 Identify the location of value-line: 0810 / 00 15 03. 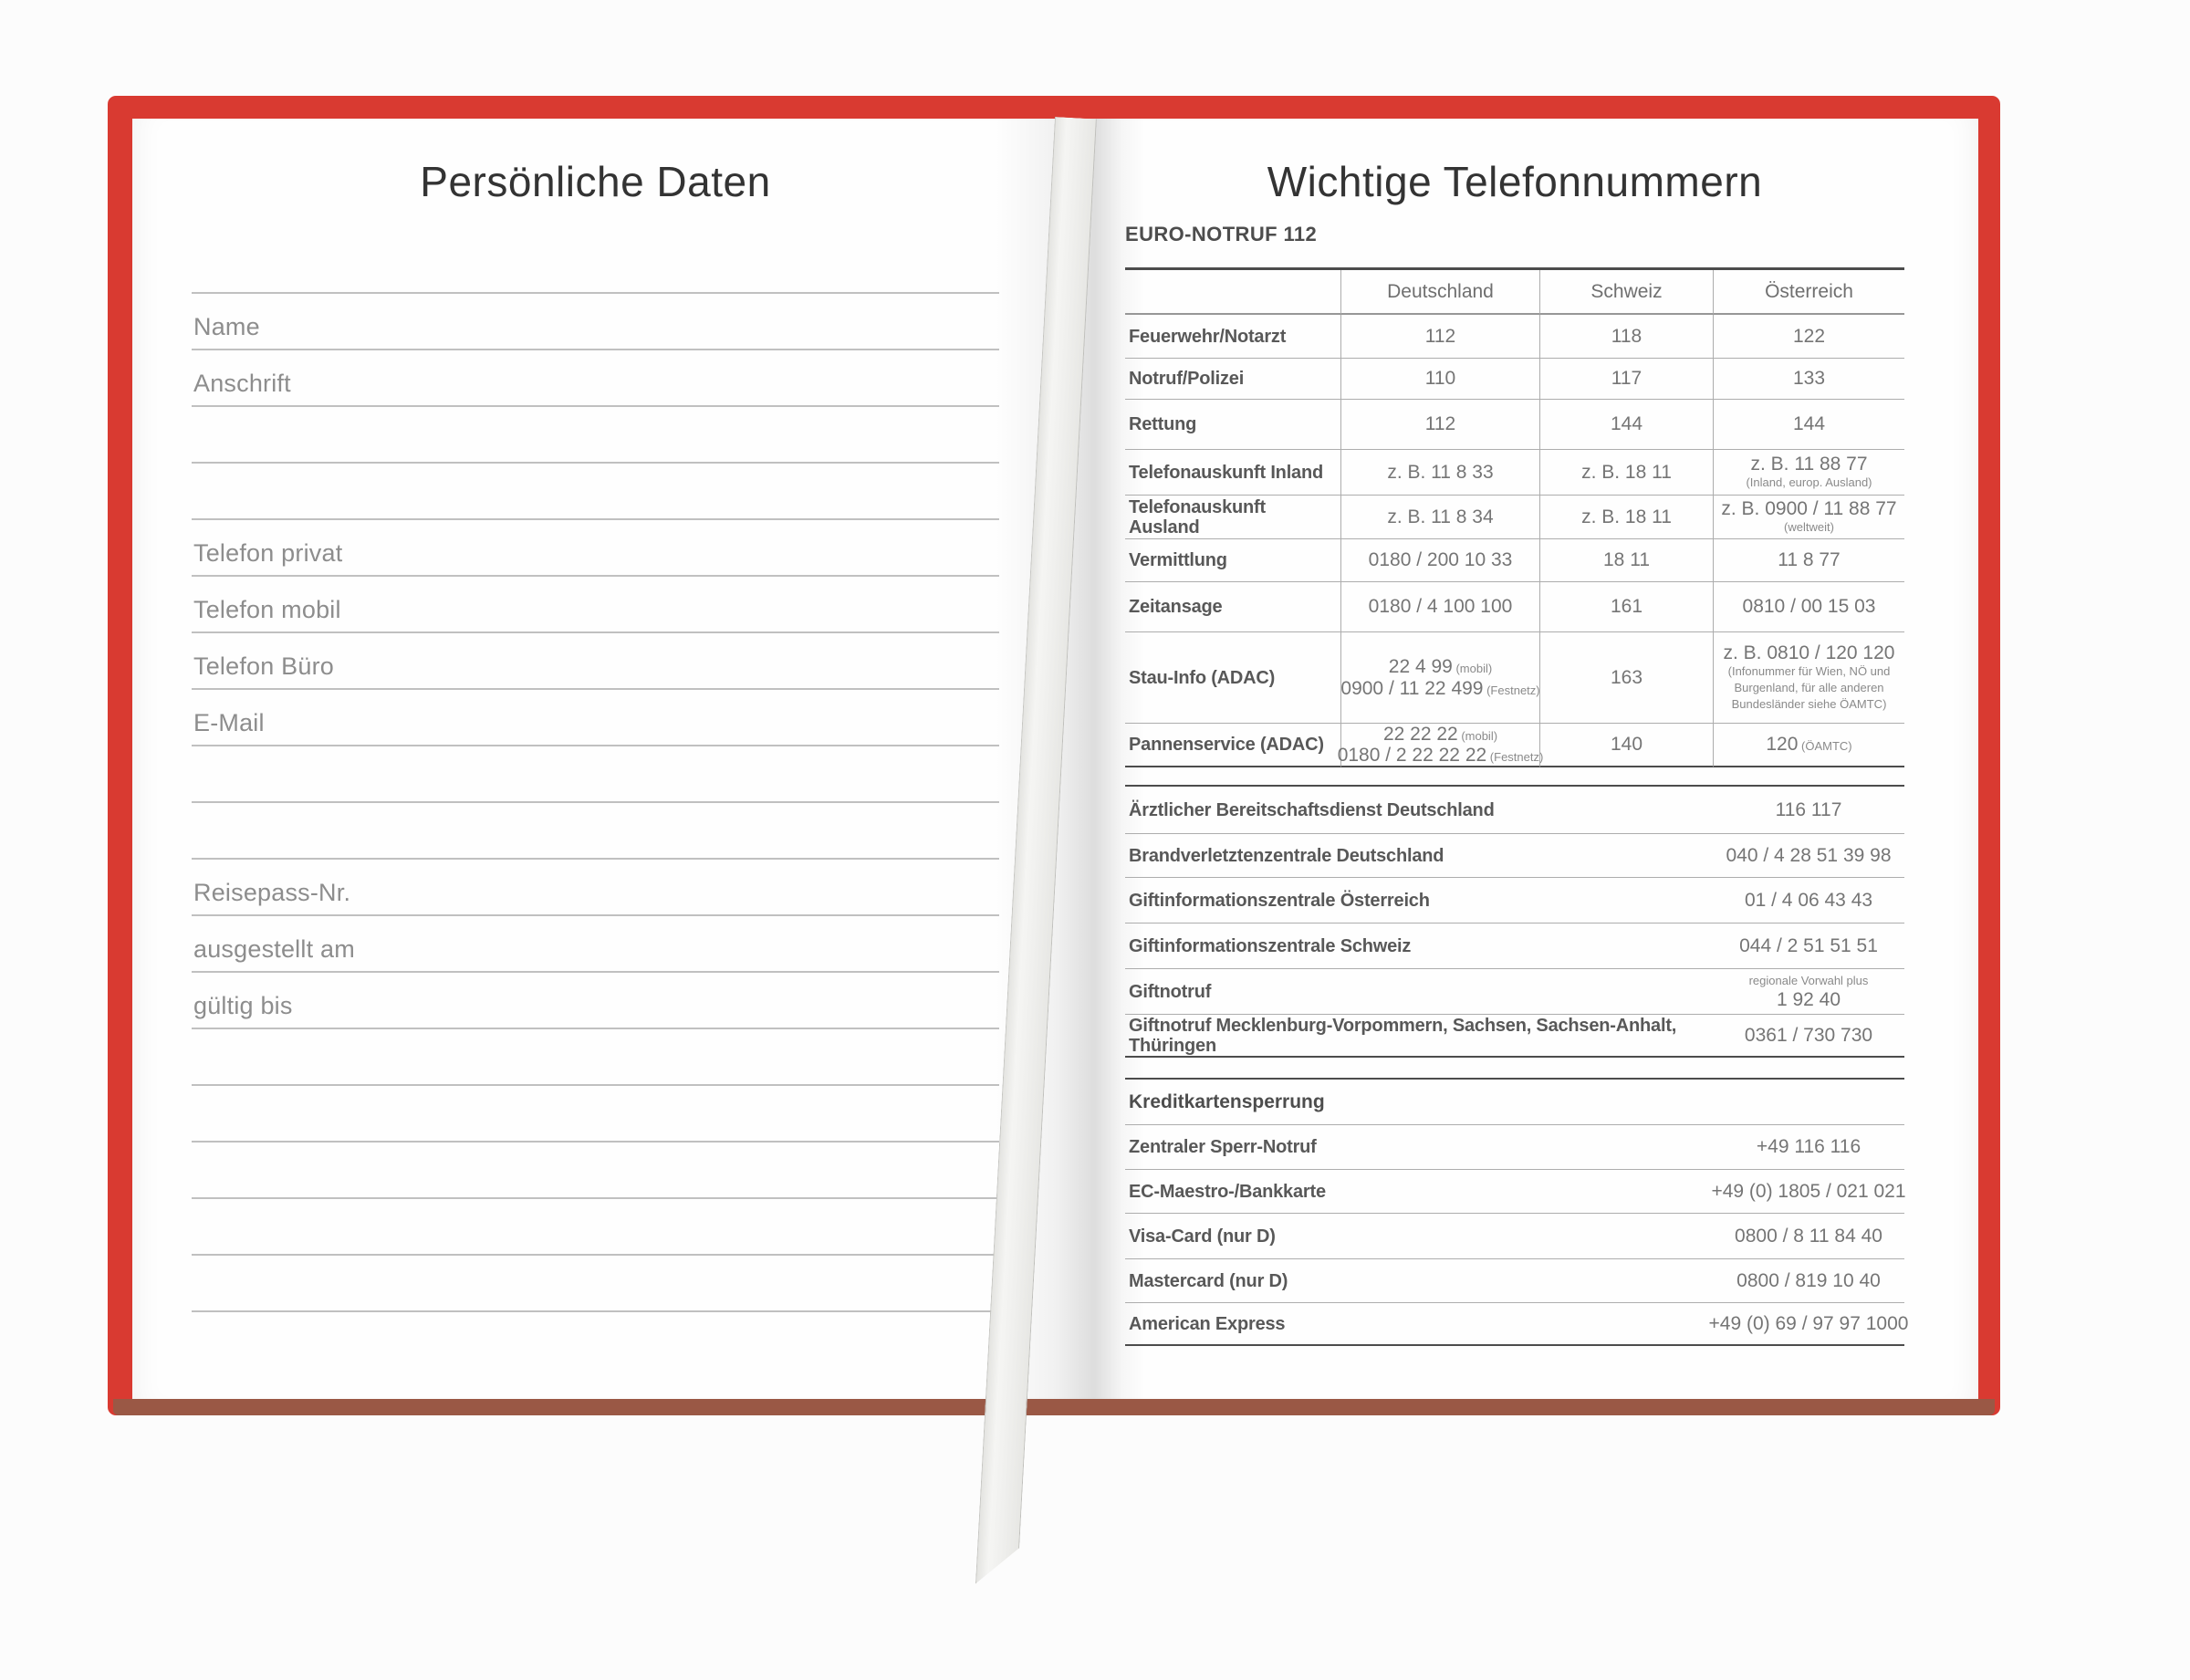
(1809, 606).